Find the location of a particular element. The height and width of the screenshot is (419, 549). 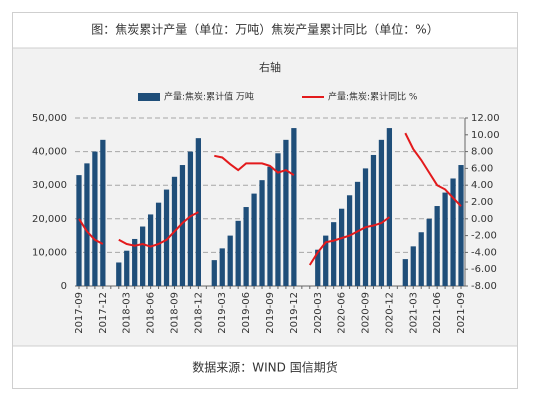

x-tick-label: 2019-06 is located at coordinates (246, 313).